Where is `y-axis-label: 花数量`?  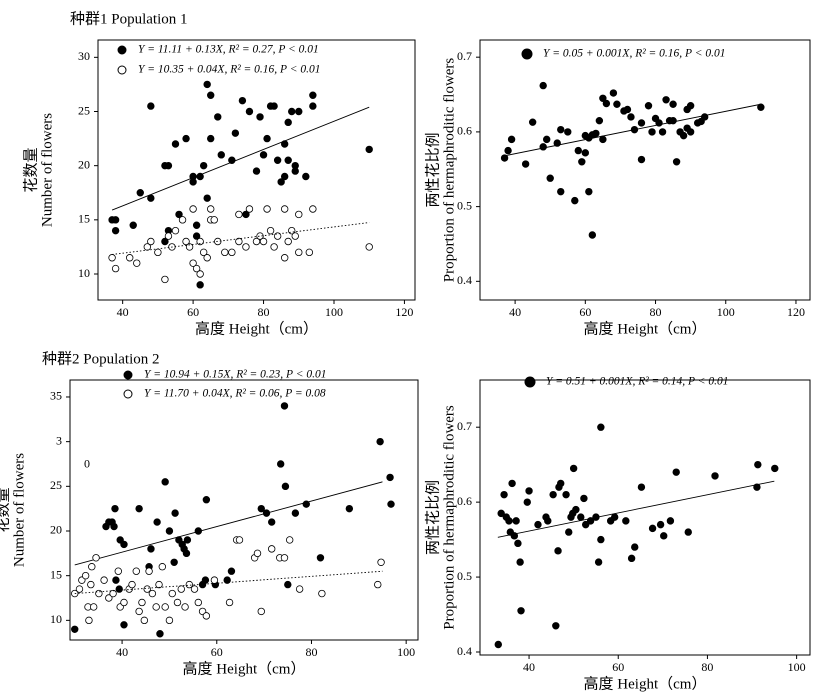 y-axis-label: 花数量 is located at coordinates (5, 509).